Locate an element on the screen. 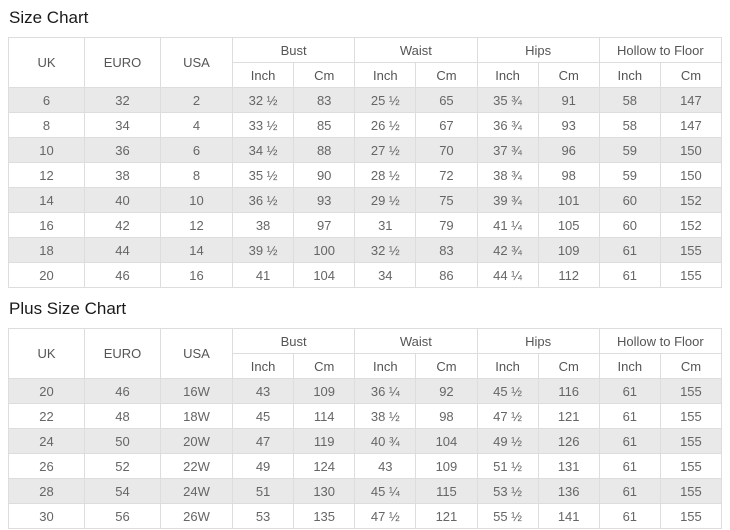  cell-usa: 10 is located at coordinates (196, 200).